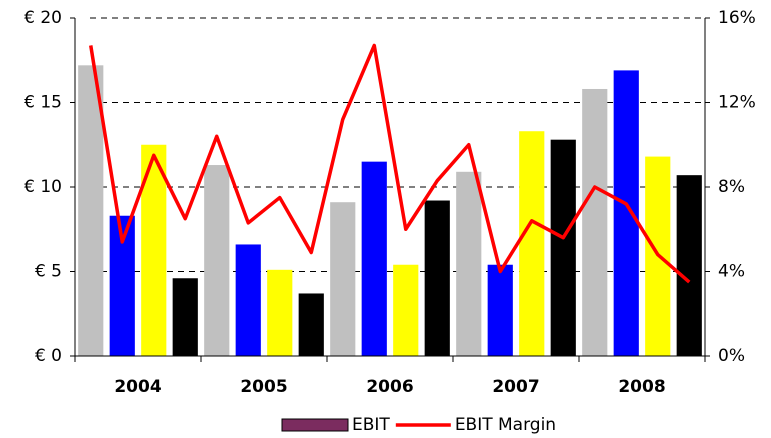 Image resolution: width=771 pixels, height=438 pixels. What do you see at coordinates (731, 187) in the screenshot?
I see `y2-tick-label: 8%` at bounding box center [731, 187].